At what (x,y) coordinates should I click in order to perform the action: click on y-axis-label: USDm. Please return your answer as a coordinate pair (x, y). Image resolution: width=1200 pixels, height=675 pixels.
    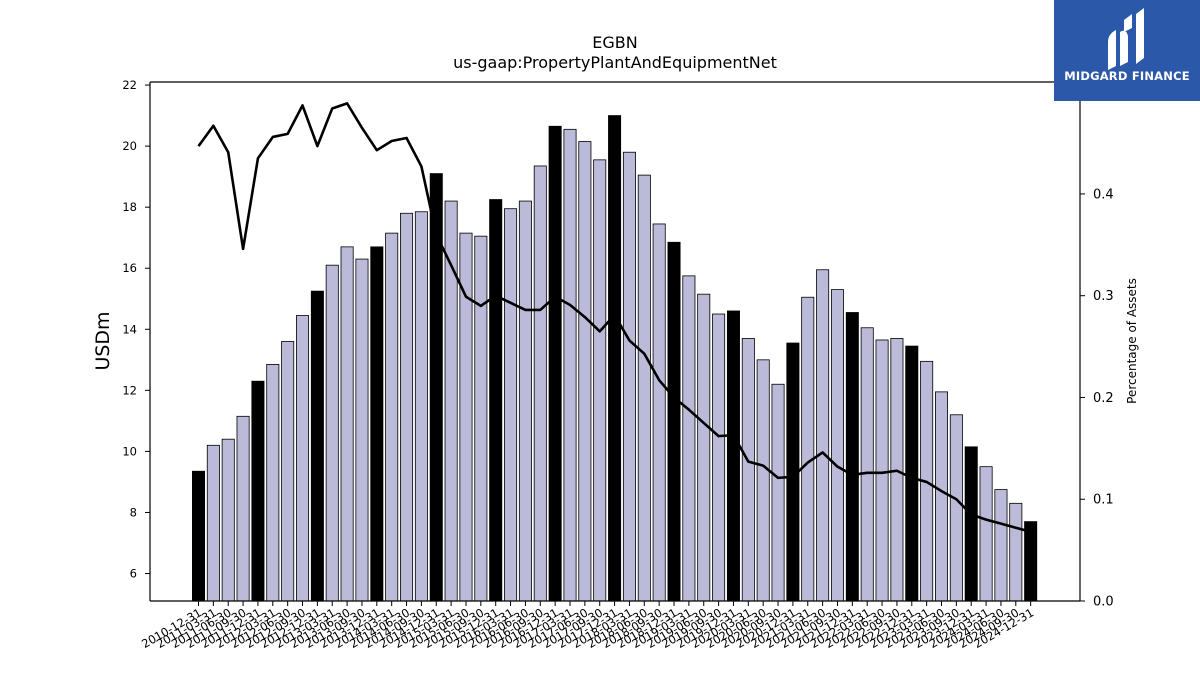
    Looking at the image, I should click on (103, 340).